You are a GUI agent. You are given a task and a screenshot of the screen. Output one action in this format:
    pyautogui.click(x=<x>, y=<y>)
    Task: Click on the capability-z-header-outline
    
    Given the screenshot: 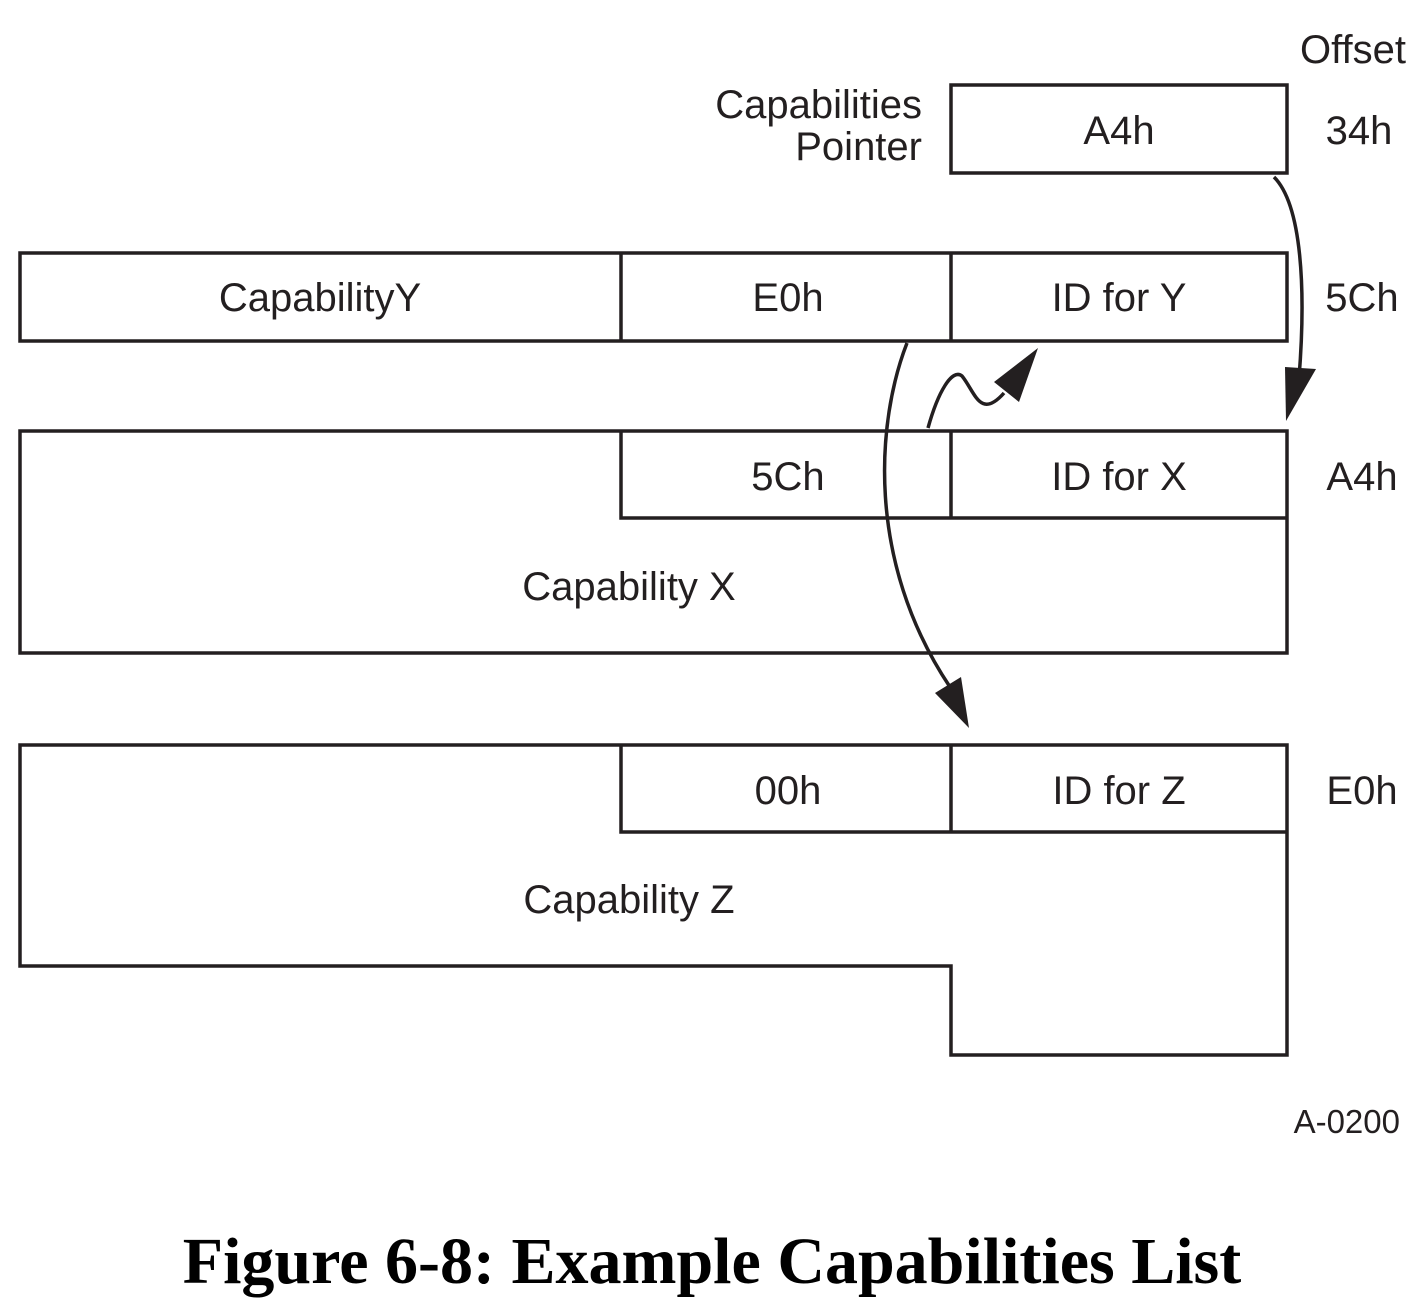 What is the action you would take?
    pyautogui.click(x=953, y=789)
    